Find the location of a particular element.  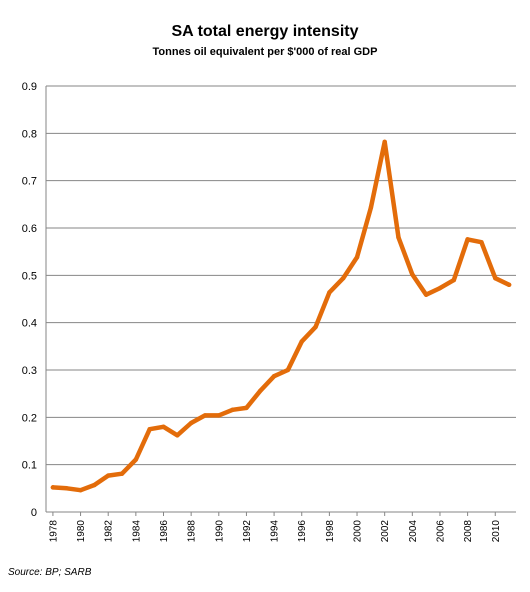

x-tick-label: 2000 is located at coordinates (358, 531).